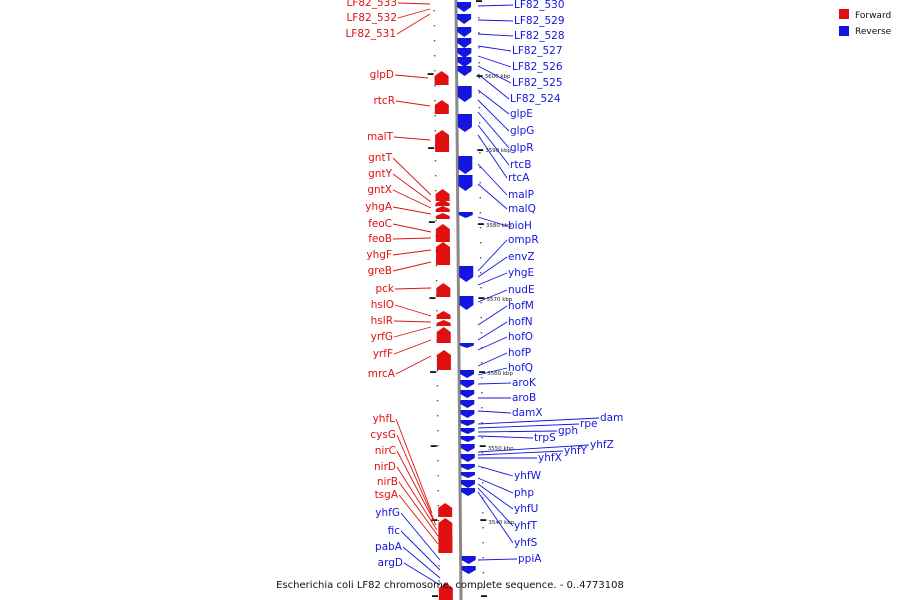 This screenshot has height=600, width=900. I want to click on gene-label-rtcB: rtcB, so click(520, 165).